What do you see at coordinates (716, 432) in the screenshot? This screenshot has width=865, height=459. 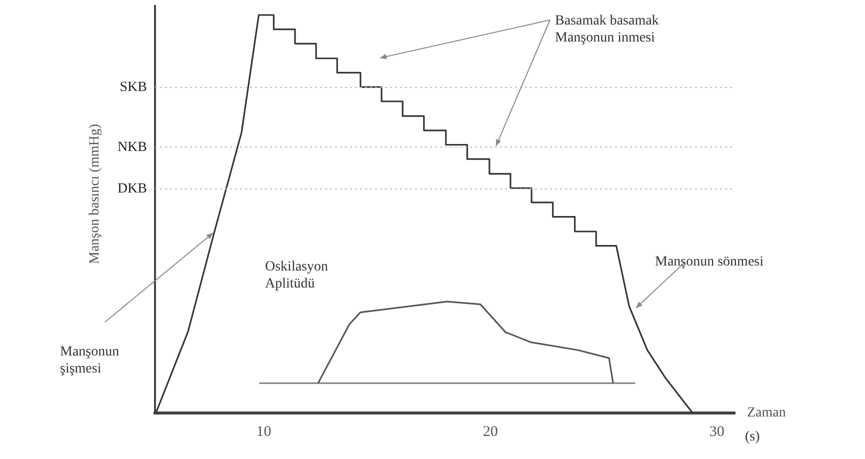 I see `x-tick-label: 30` at bounding box center [716, 432].